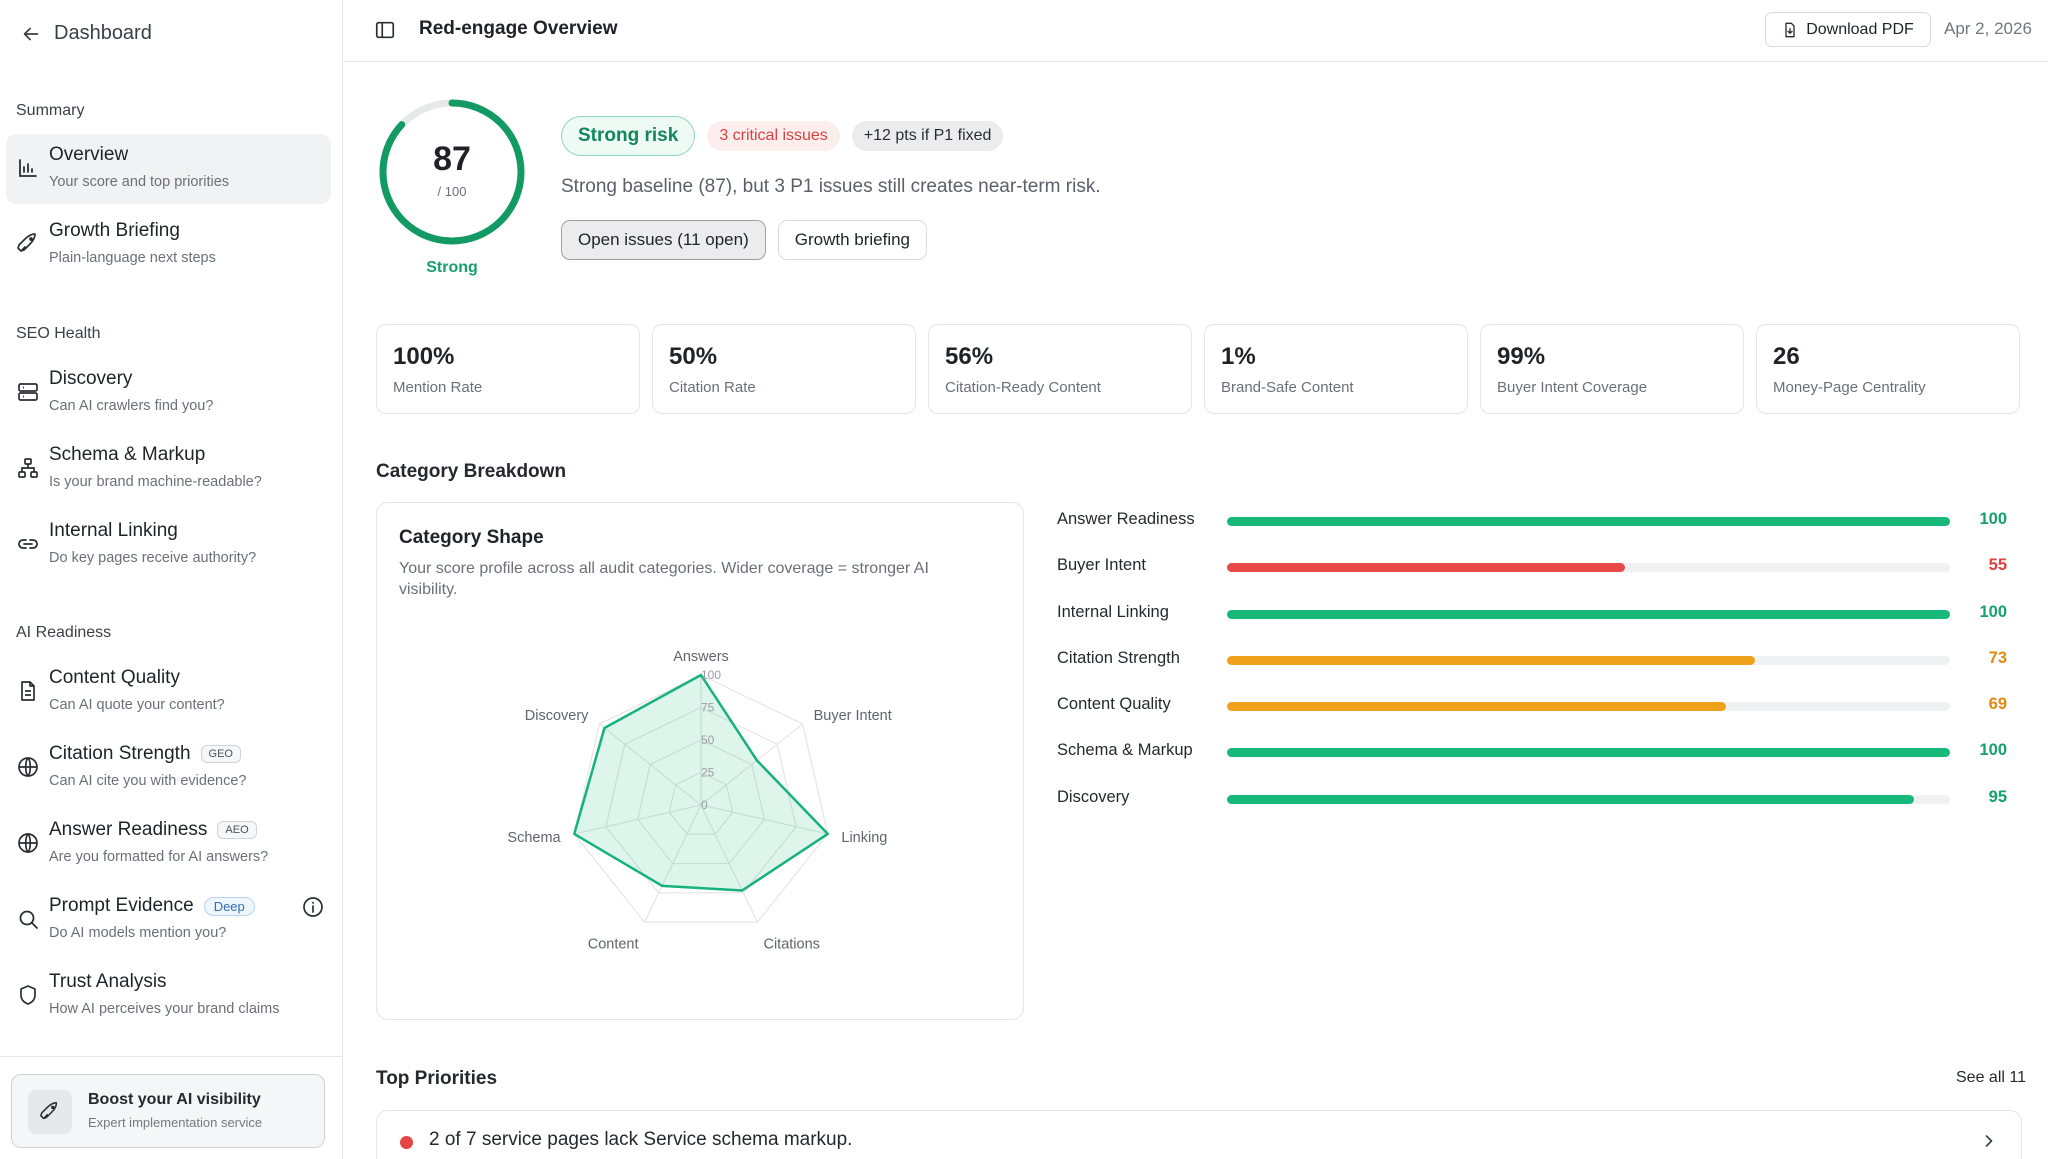 The height and width of the screenshot is (1159, 2048). Describe the element at coordinates (114, 677) in the screenshot. I see `sidebar-item-title: Content Quality` at that location.